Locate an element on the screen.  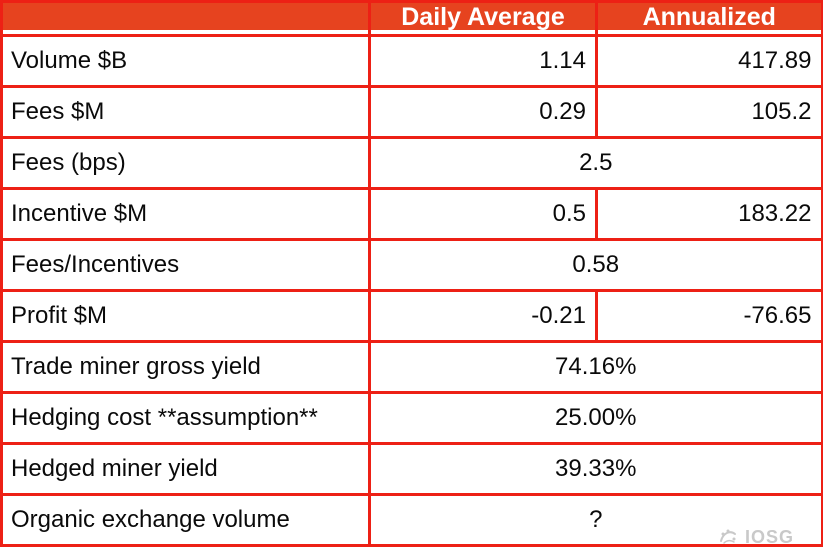
merged-value: 2.5 is located at coordinates (595, 163).